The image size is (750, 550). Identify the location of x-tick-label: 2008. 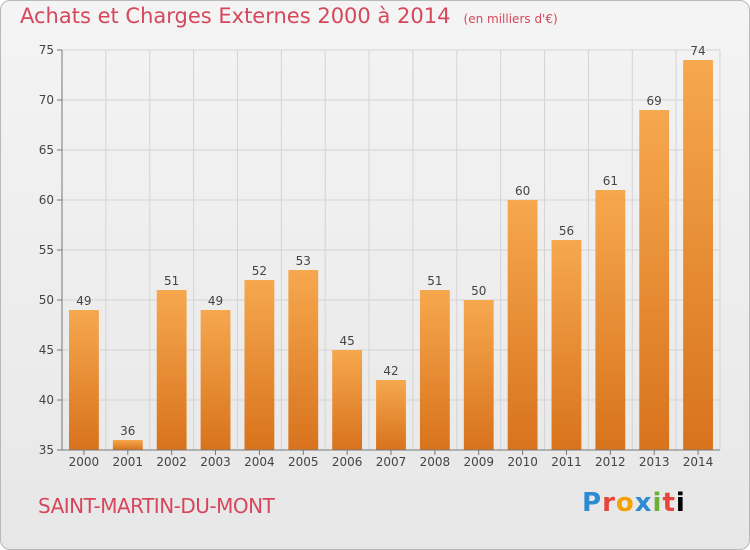
(435, 462).